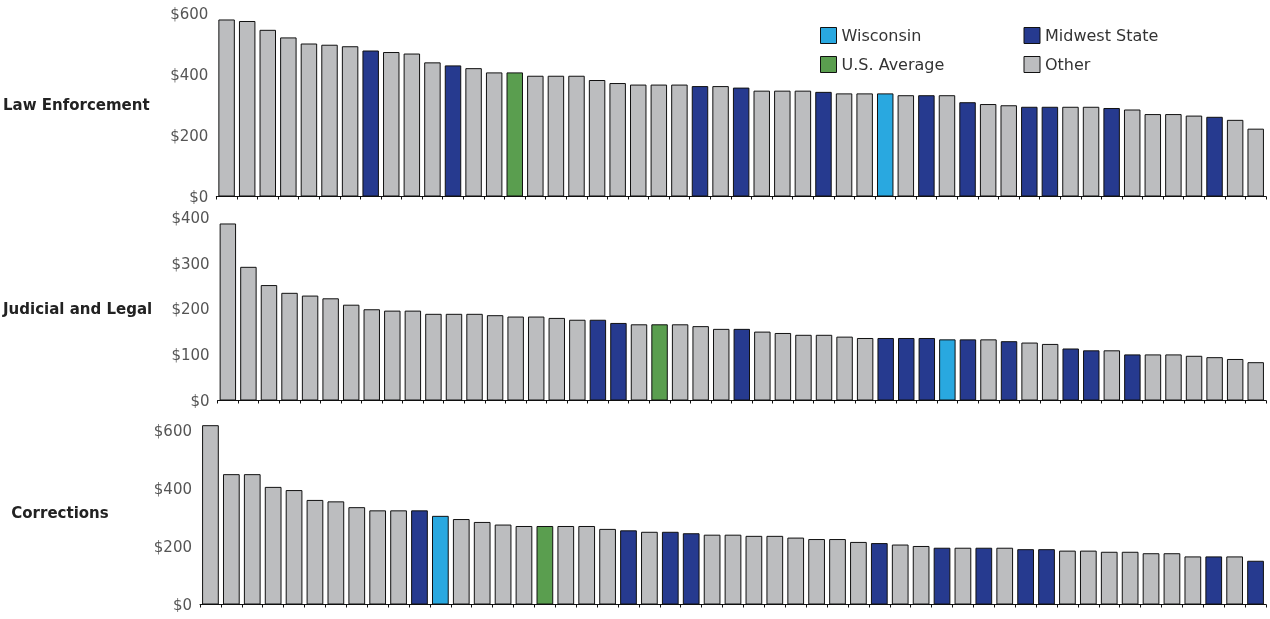  What do you see at coordinates (1102, 35) in the screenshot?
I see `legend-label: Midwest State` at bounding box center [1102, 35].